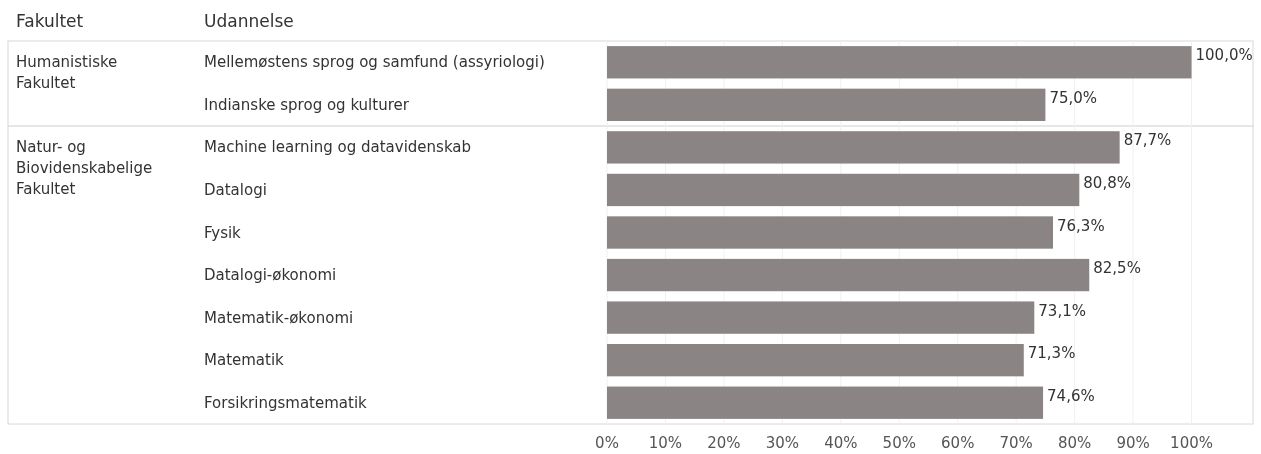 Image resolution: width=1261 pixels, height=454 pixels. Describe the element at coordinates (279, 317) in the screenshot. I see `y-tick-label: Matematik-økonomi` at that location.